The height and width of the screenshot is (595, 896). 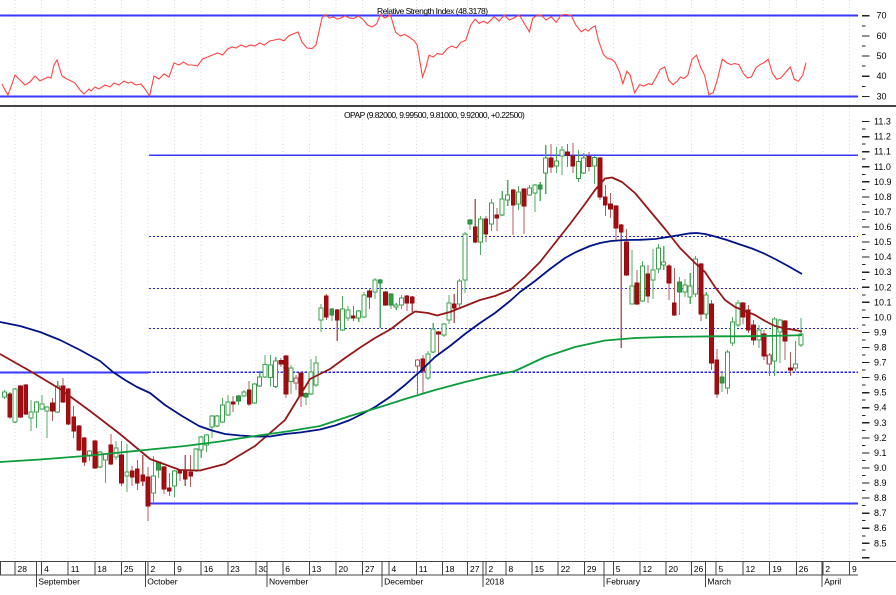 What do you see at coordinates (882, 137) in the screenshot?
I see `svg-text: 11.2` at bounding box center [882, 137].